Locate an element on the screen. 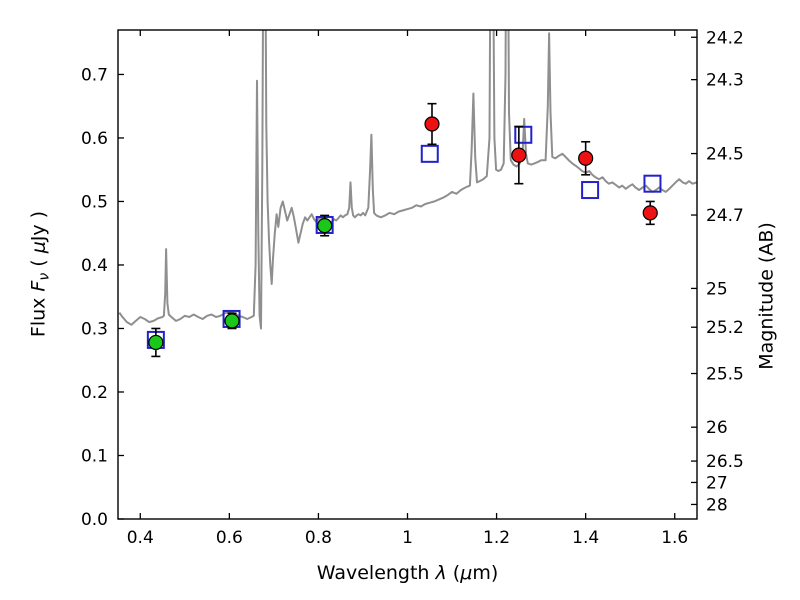  y-left-tick-label: 0.7 is located at coordinates (94, 75).